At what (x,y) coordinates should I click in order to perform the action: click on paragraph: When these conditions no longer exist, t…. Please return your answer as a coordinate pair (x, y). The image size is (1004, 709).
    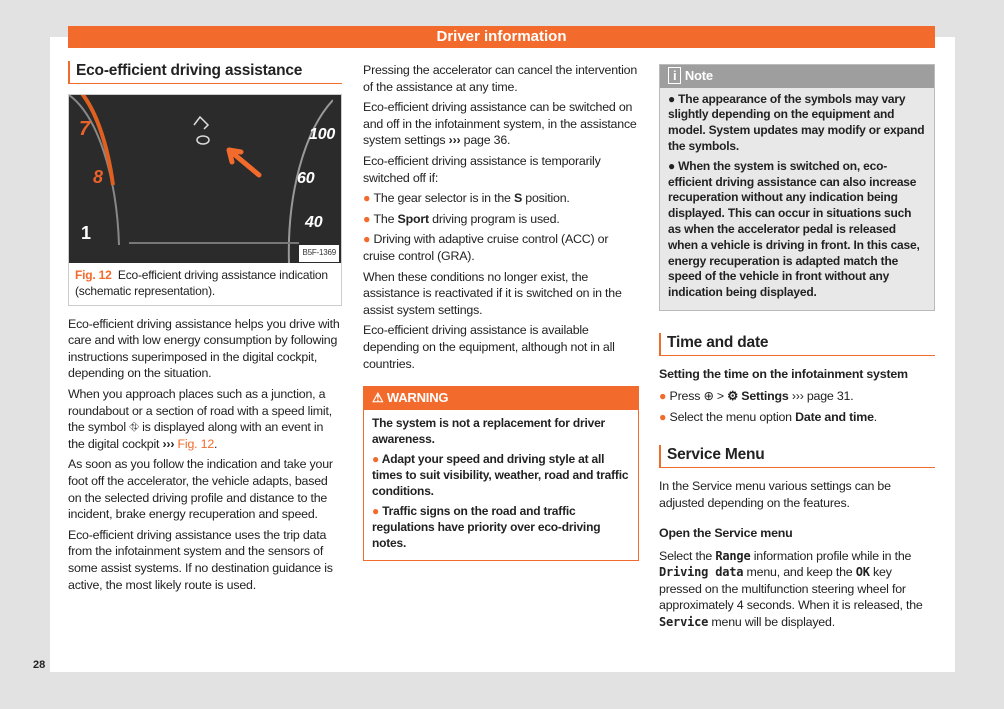
    Looking at the image, I should click on (501, 294).